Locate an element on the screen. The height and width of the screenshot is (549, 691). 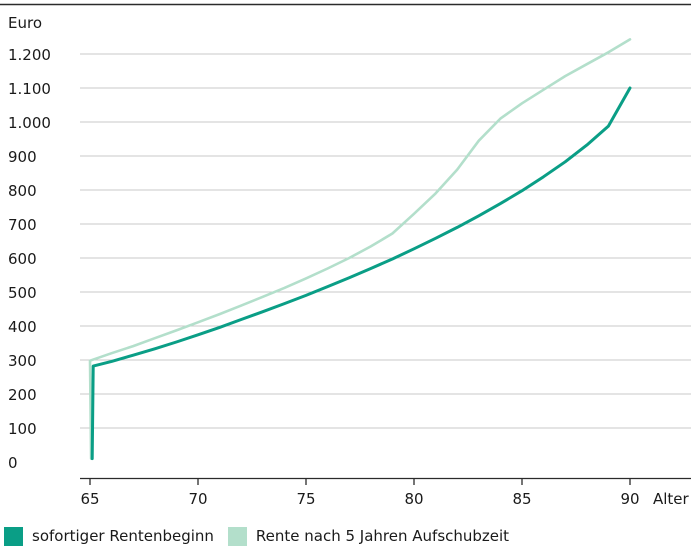
x-tick-label: 80 is located at coordinates (413, 499).